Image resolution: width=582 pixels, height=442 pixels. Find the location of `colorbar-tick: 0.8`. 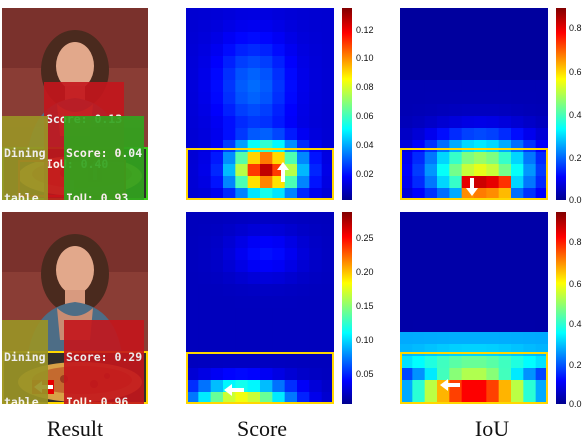

colorbar-tick: 0.8 is located at coordinates (575, 242).